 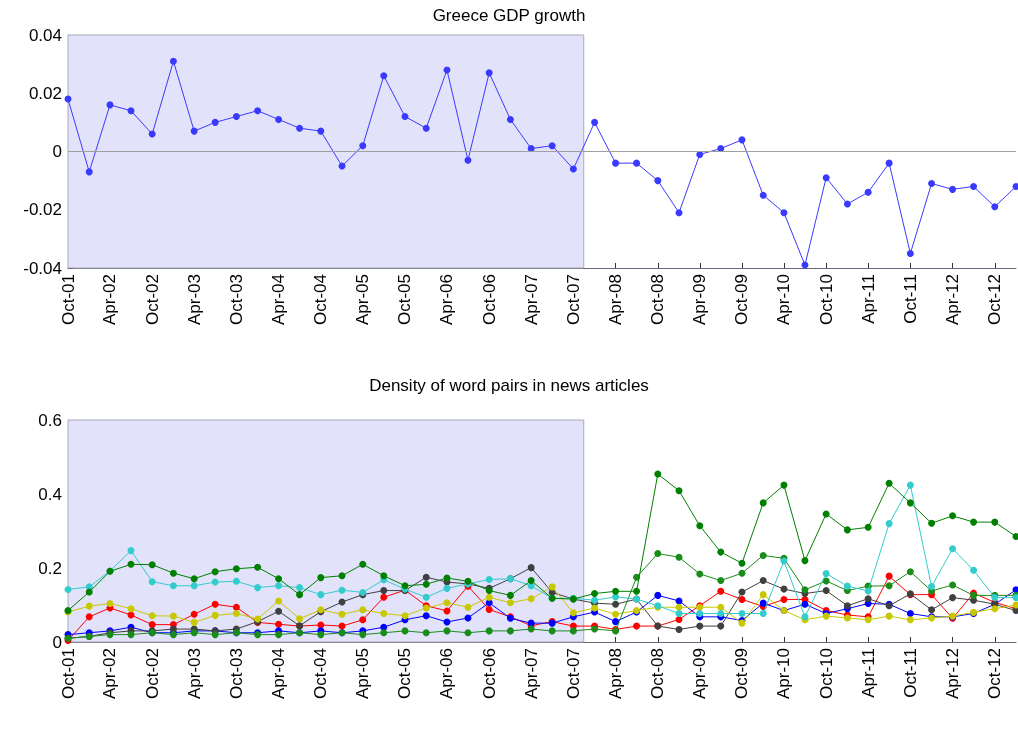 I want to click on y-tick-label: -0.02, so click(x=42, y=210).